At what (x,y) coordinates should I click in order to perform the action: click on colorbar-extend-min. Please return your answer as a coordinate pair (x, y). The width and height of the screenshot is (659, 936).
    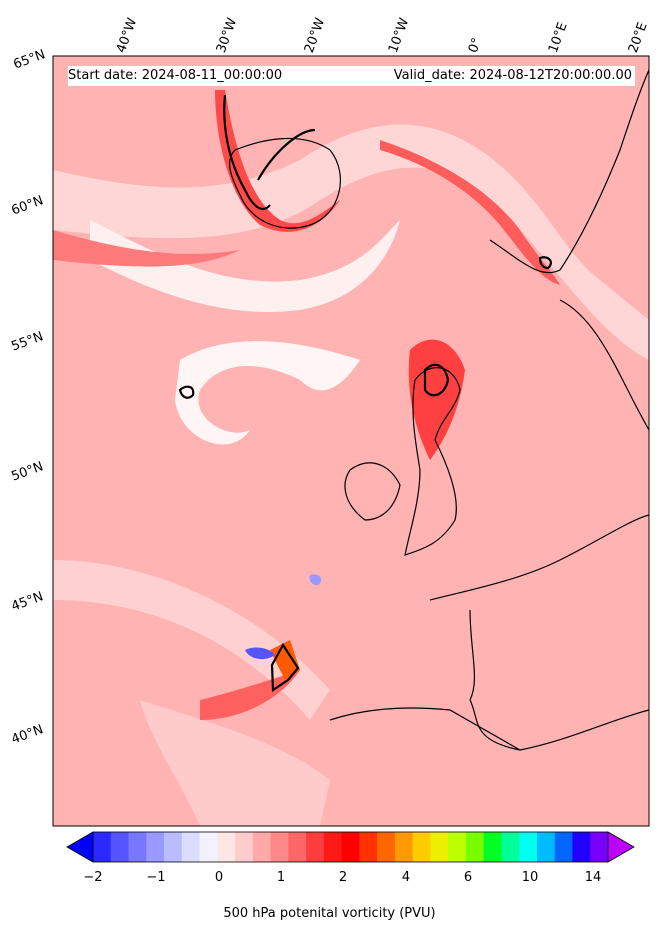
    Looking at the image, I should click on (80, 847).